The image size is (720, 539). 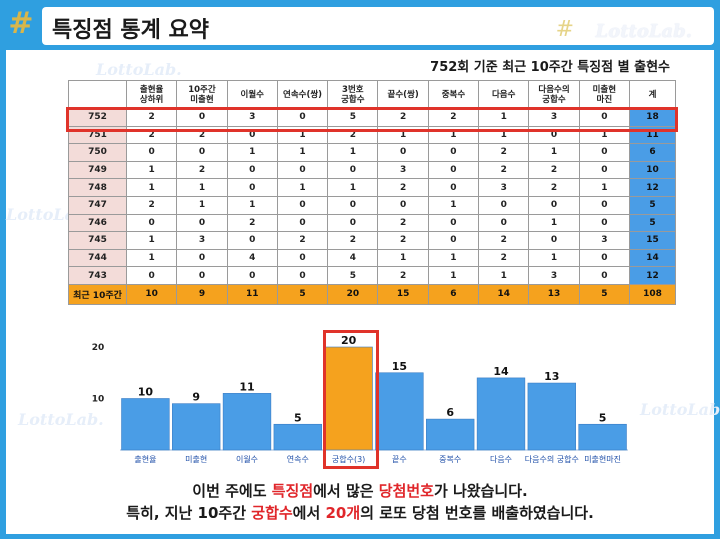 What do you see at coordinates (652, 135) in the screenshot?
I see `total-cell: 11` at bounding box center [652, 135].